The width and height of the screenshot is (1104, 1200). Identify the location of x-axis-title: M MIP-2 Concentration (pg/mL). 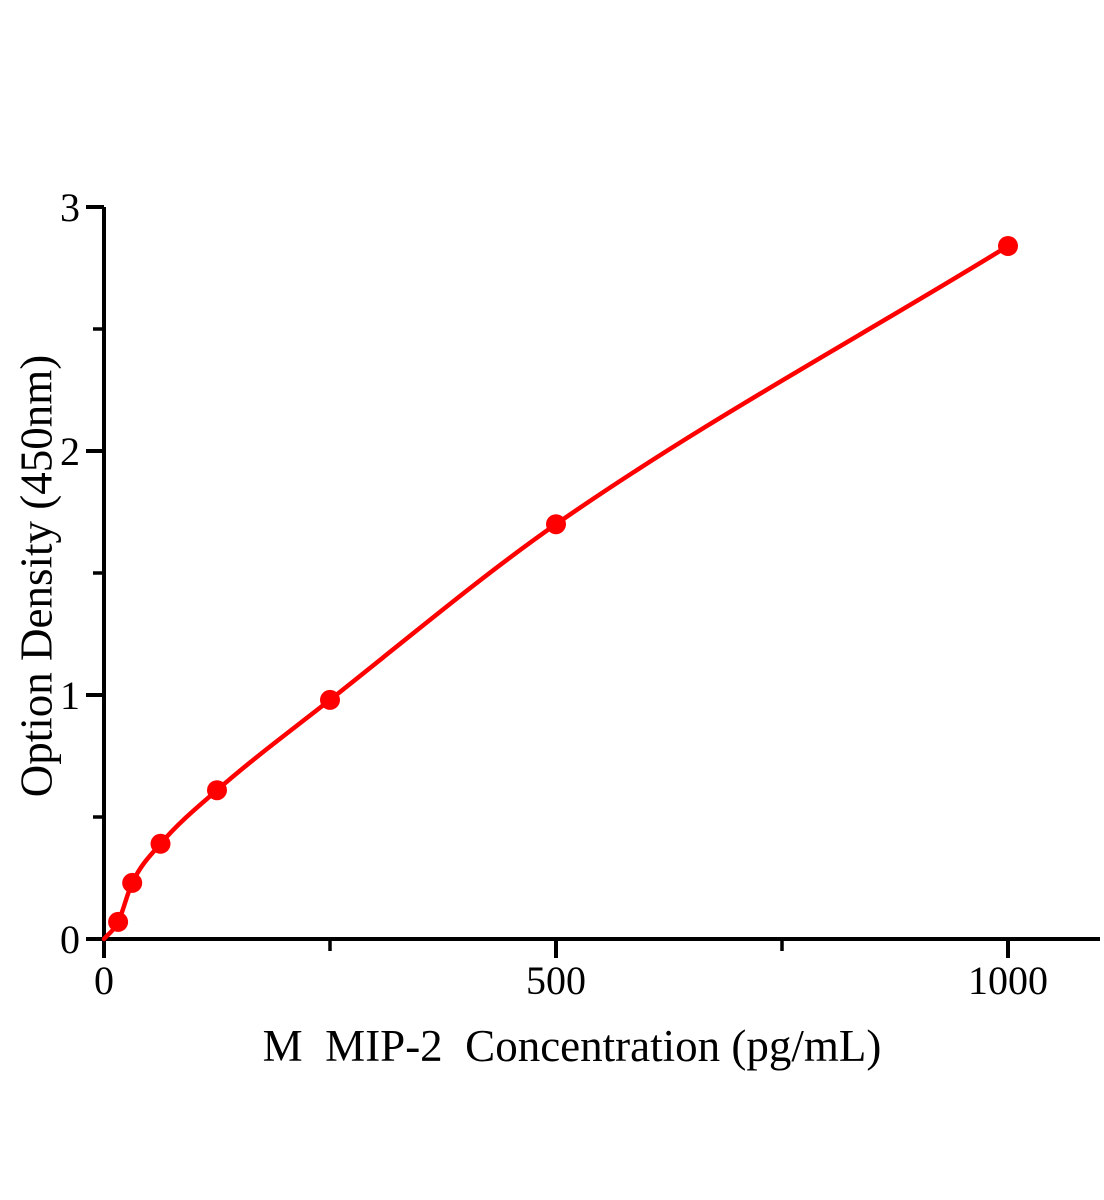
(572, 1046).